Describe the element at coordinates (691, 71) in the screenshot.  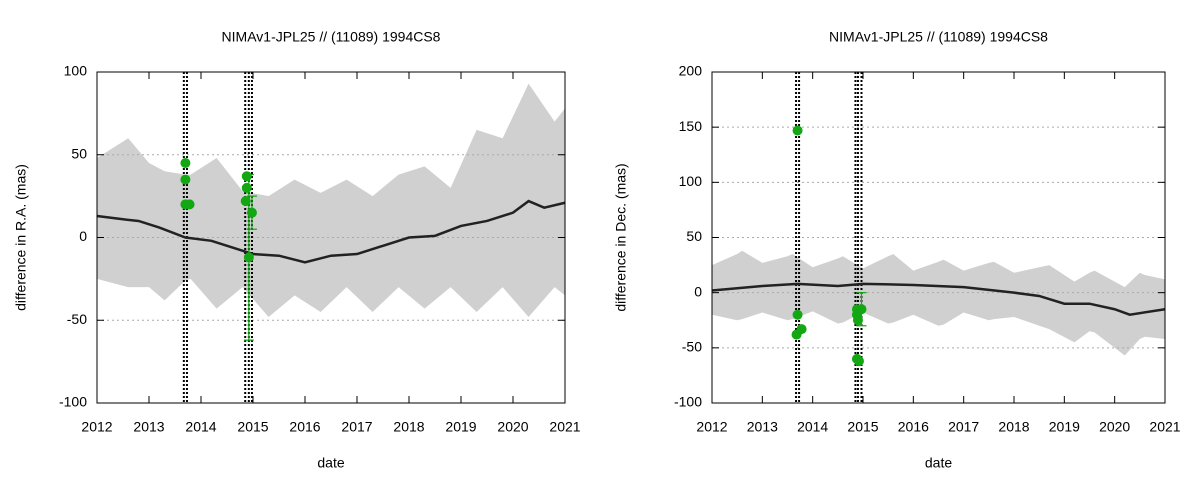
I see `y-tick-label: 200` at that location.